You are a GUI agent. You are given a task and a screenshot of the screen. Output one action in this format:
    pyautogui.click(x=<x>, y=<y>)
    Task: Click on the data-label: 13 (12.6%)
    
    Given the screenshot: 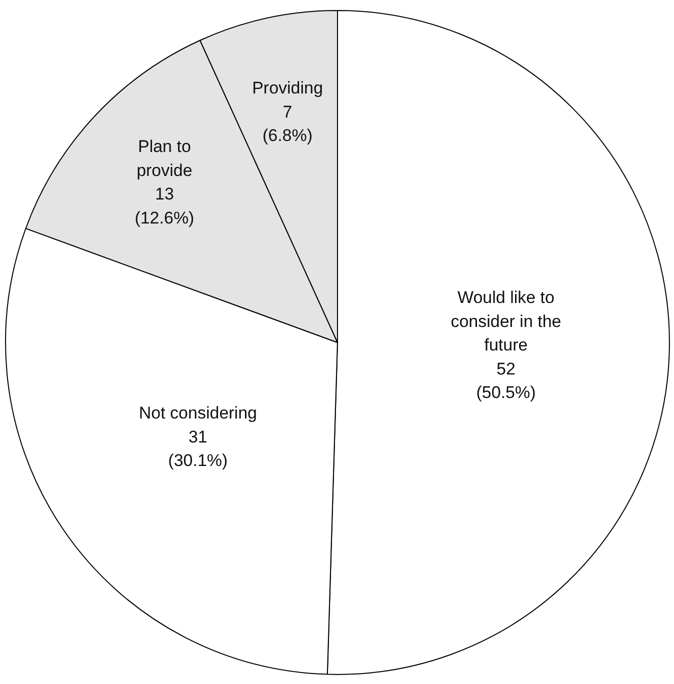 What is the action you would take?
    pyautogui.click(x=164, y=206)
    